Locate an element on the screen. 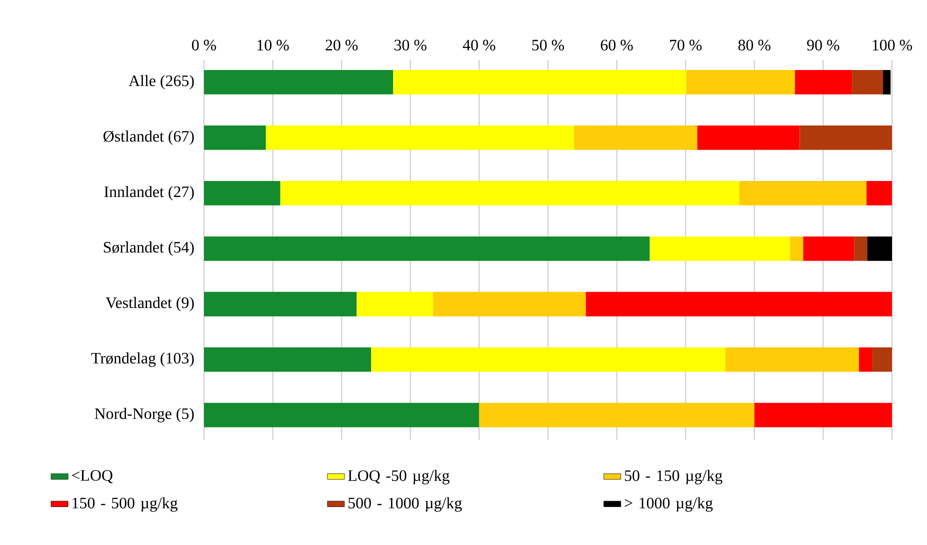  x-tick-label: 10 % is located at coordinates (273, 45).